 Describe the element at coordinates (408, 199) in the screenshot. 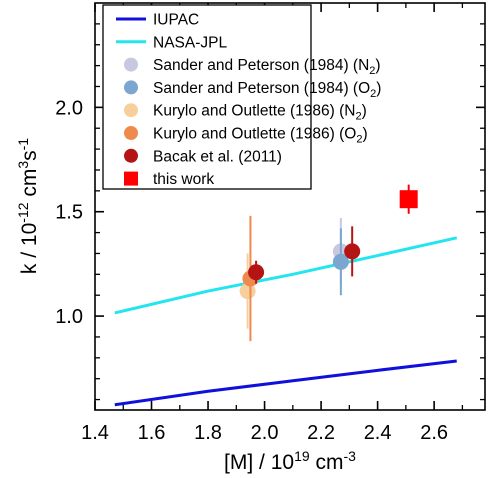

I see `data-point-square` at that location.